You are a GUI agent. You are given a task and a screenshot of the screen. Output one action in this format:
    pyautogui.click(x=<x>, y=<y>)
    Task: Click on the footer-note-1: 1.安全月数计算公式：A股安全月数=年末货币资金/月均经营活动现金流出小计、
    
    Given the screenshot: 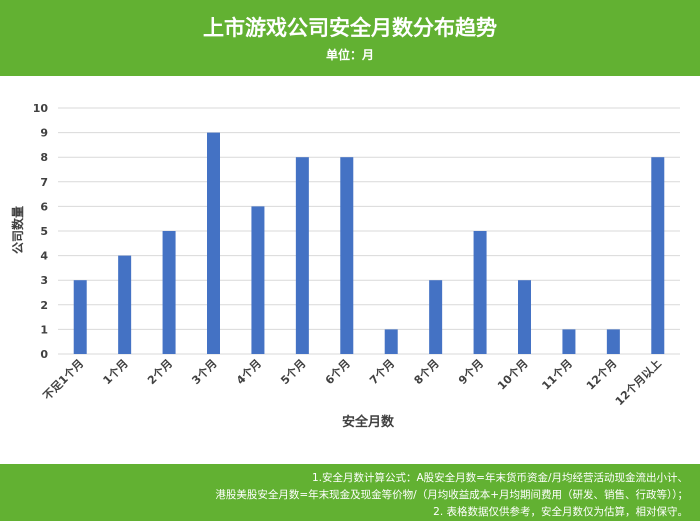 What is the action you would take?
    pyautogui.click(x=499, y=478)
    